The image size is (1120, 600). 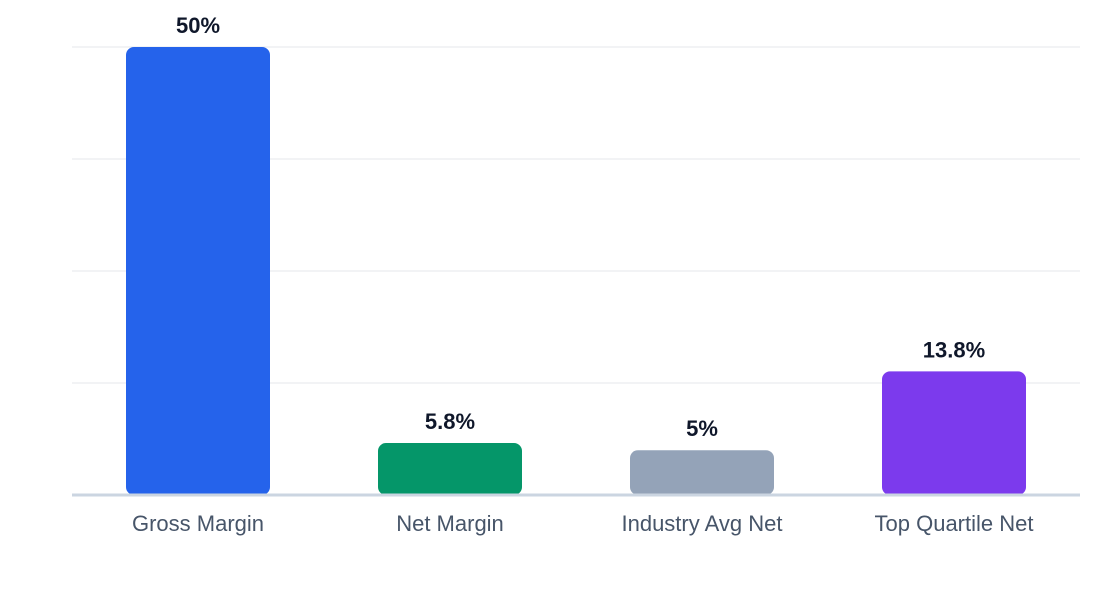 I want to click on value-label: 50%, so click(x=198, y=25).